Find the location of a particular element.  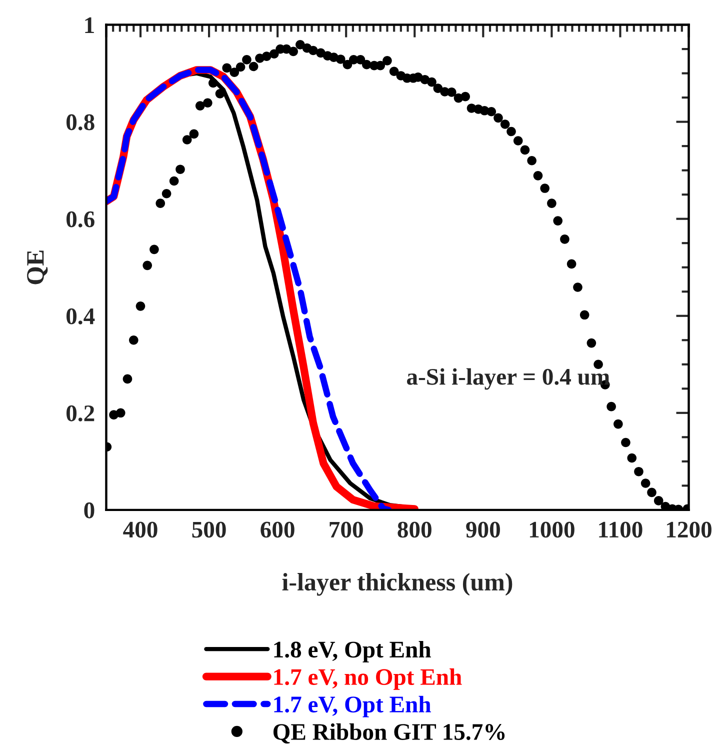

x-tick-label: 600 is located at coordinates (277, 530).